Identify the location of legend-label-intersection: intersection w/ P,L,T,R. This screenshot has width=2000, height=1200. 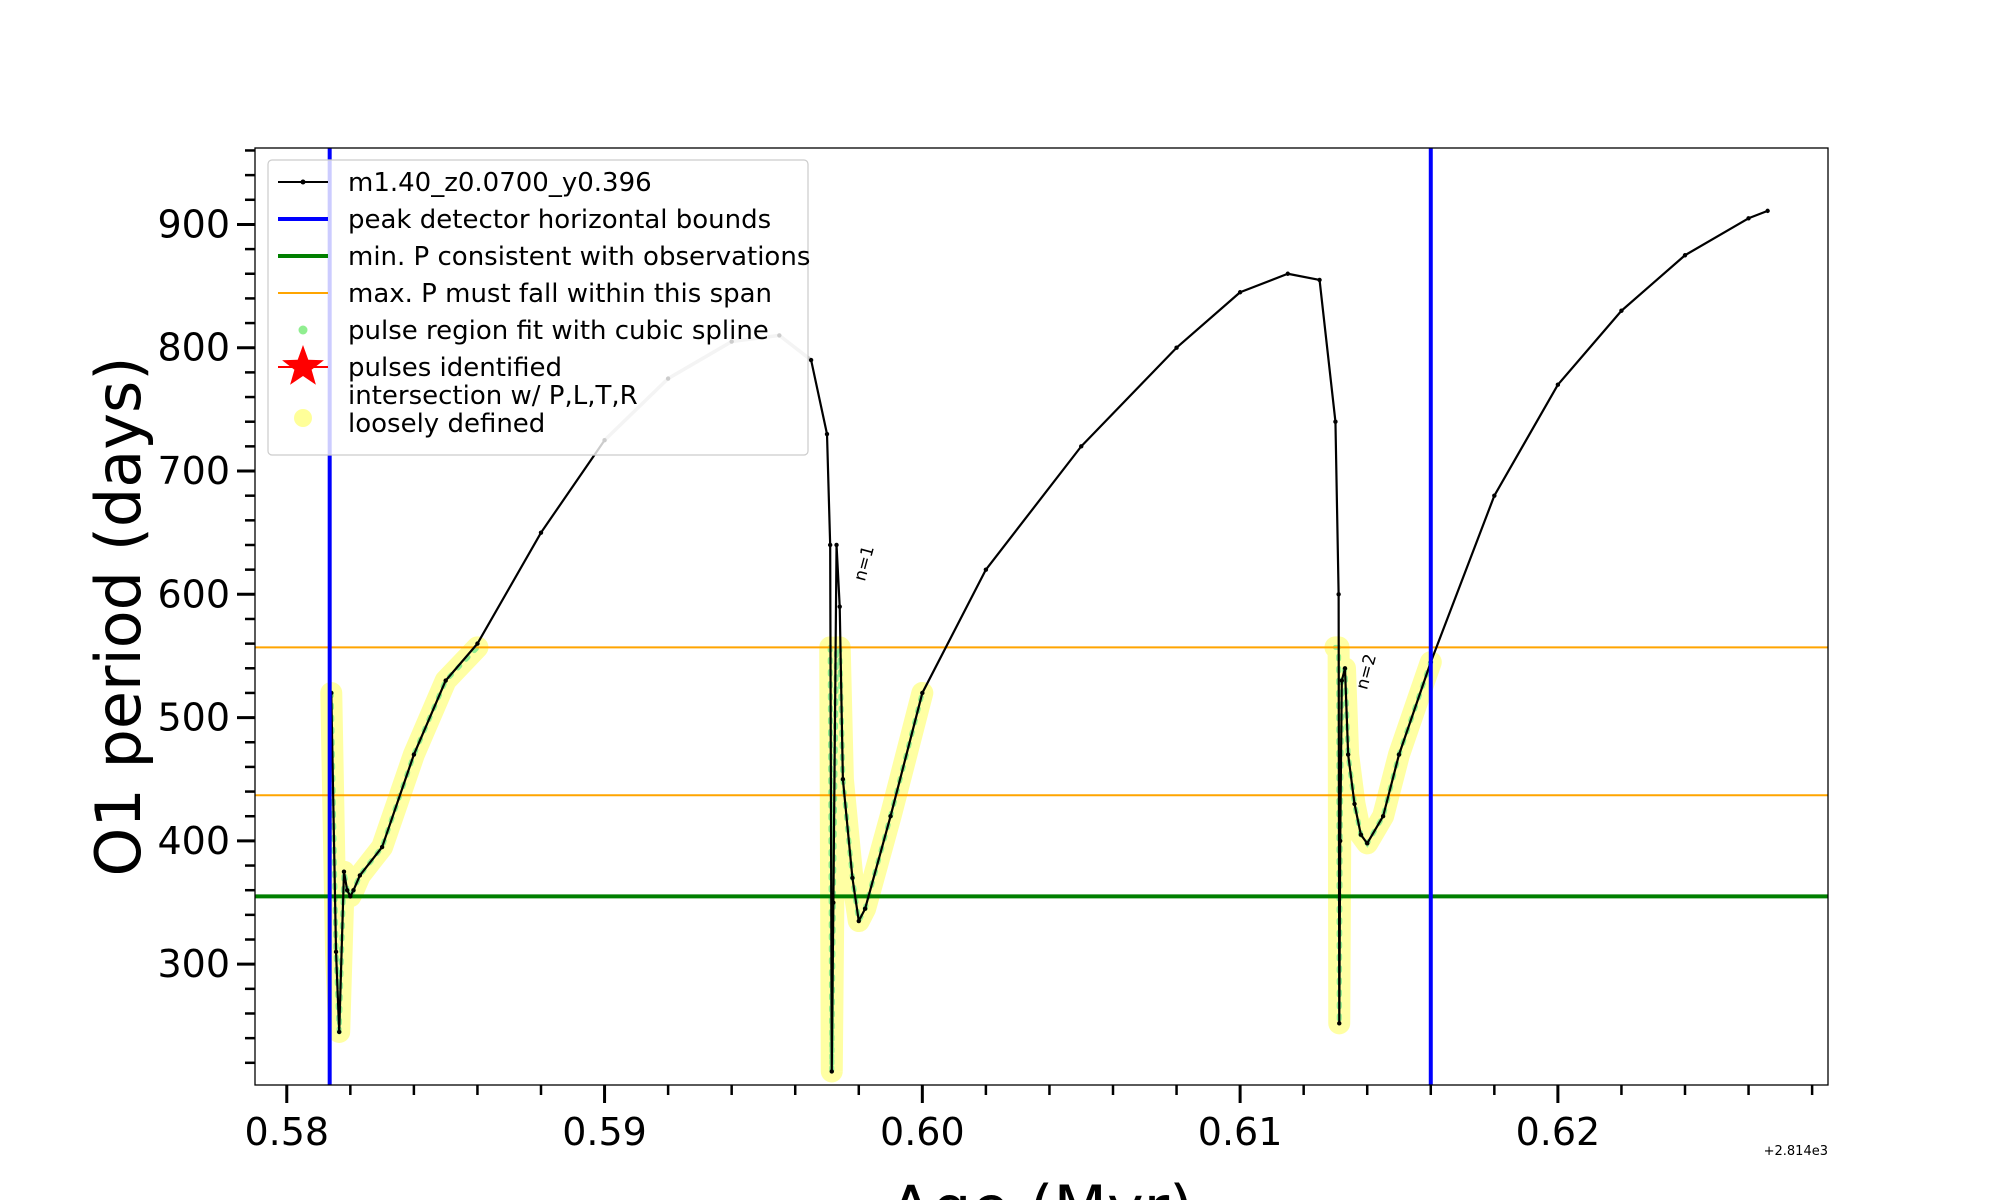
(493, 396).